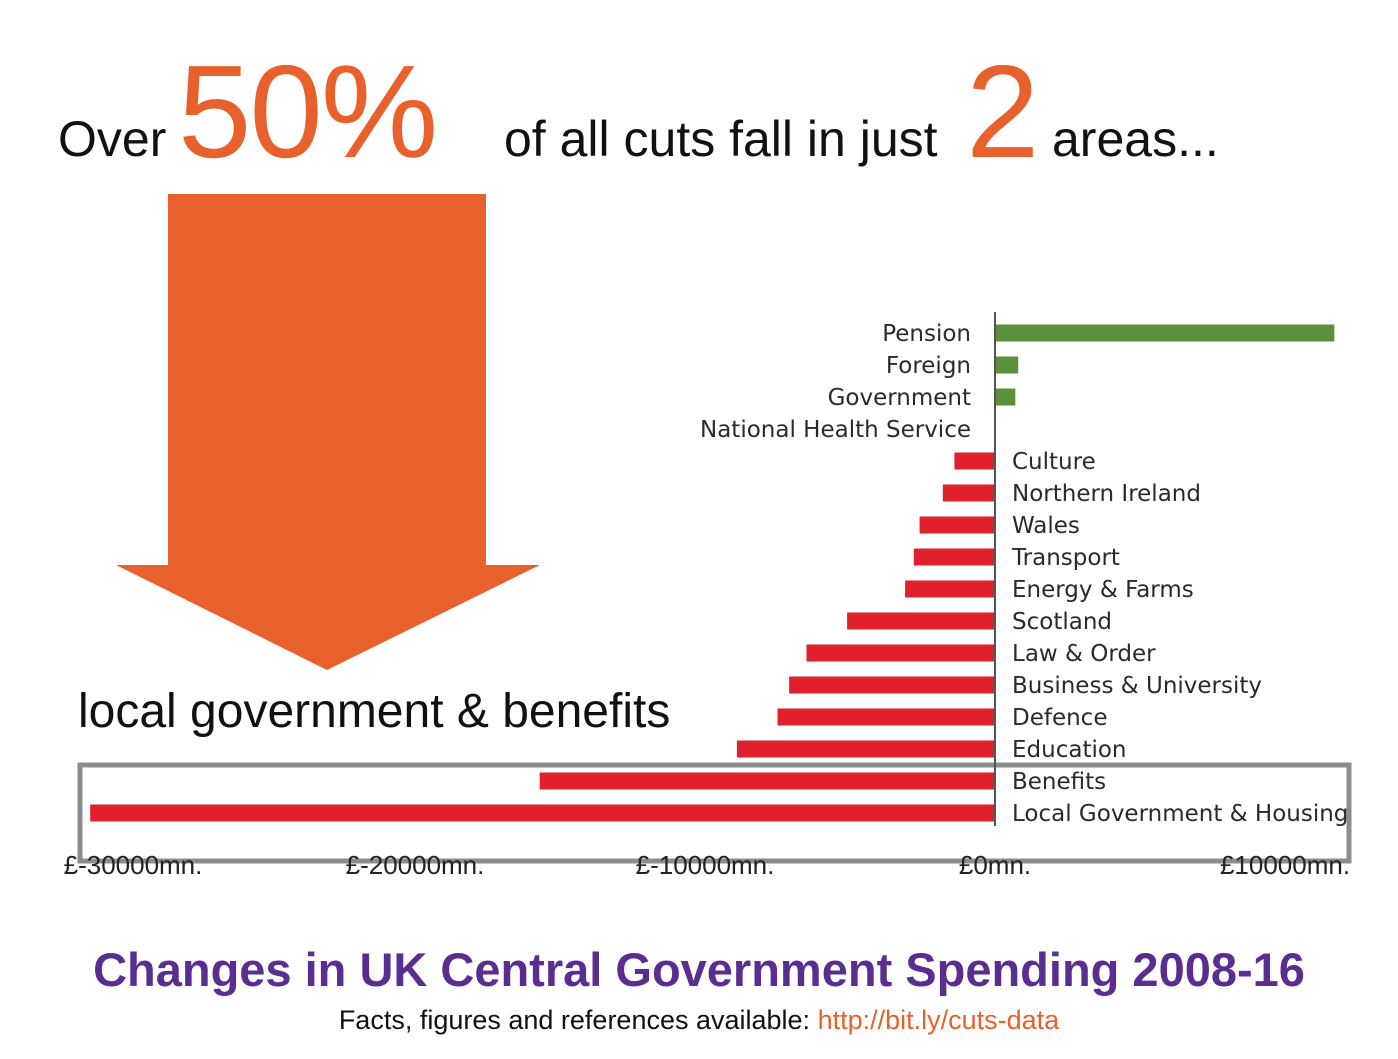  Describe the element at coordinates (133, 865) in the screenshot. I see `x-tick-label: £-30000mn.` at that location.